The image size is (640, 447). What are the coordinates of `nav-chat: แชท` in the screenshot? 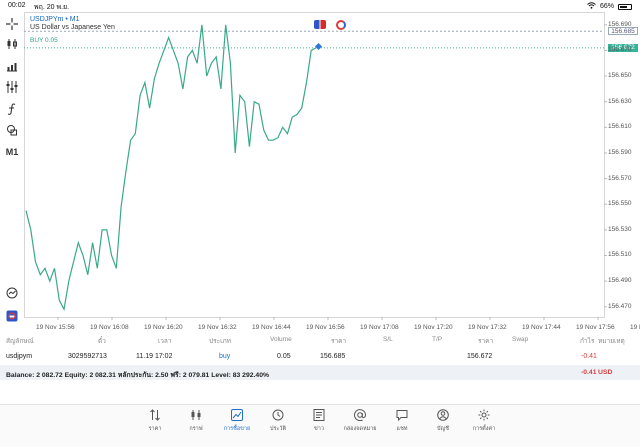 It's located at (402, 421).